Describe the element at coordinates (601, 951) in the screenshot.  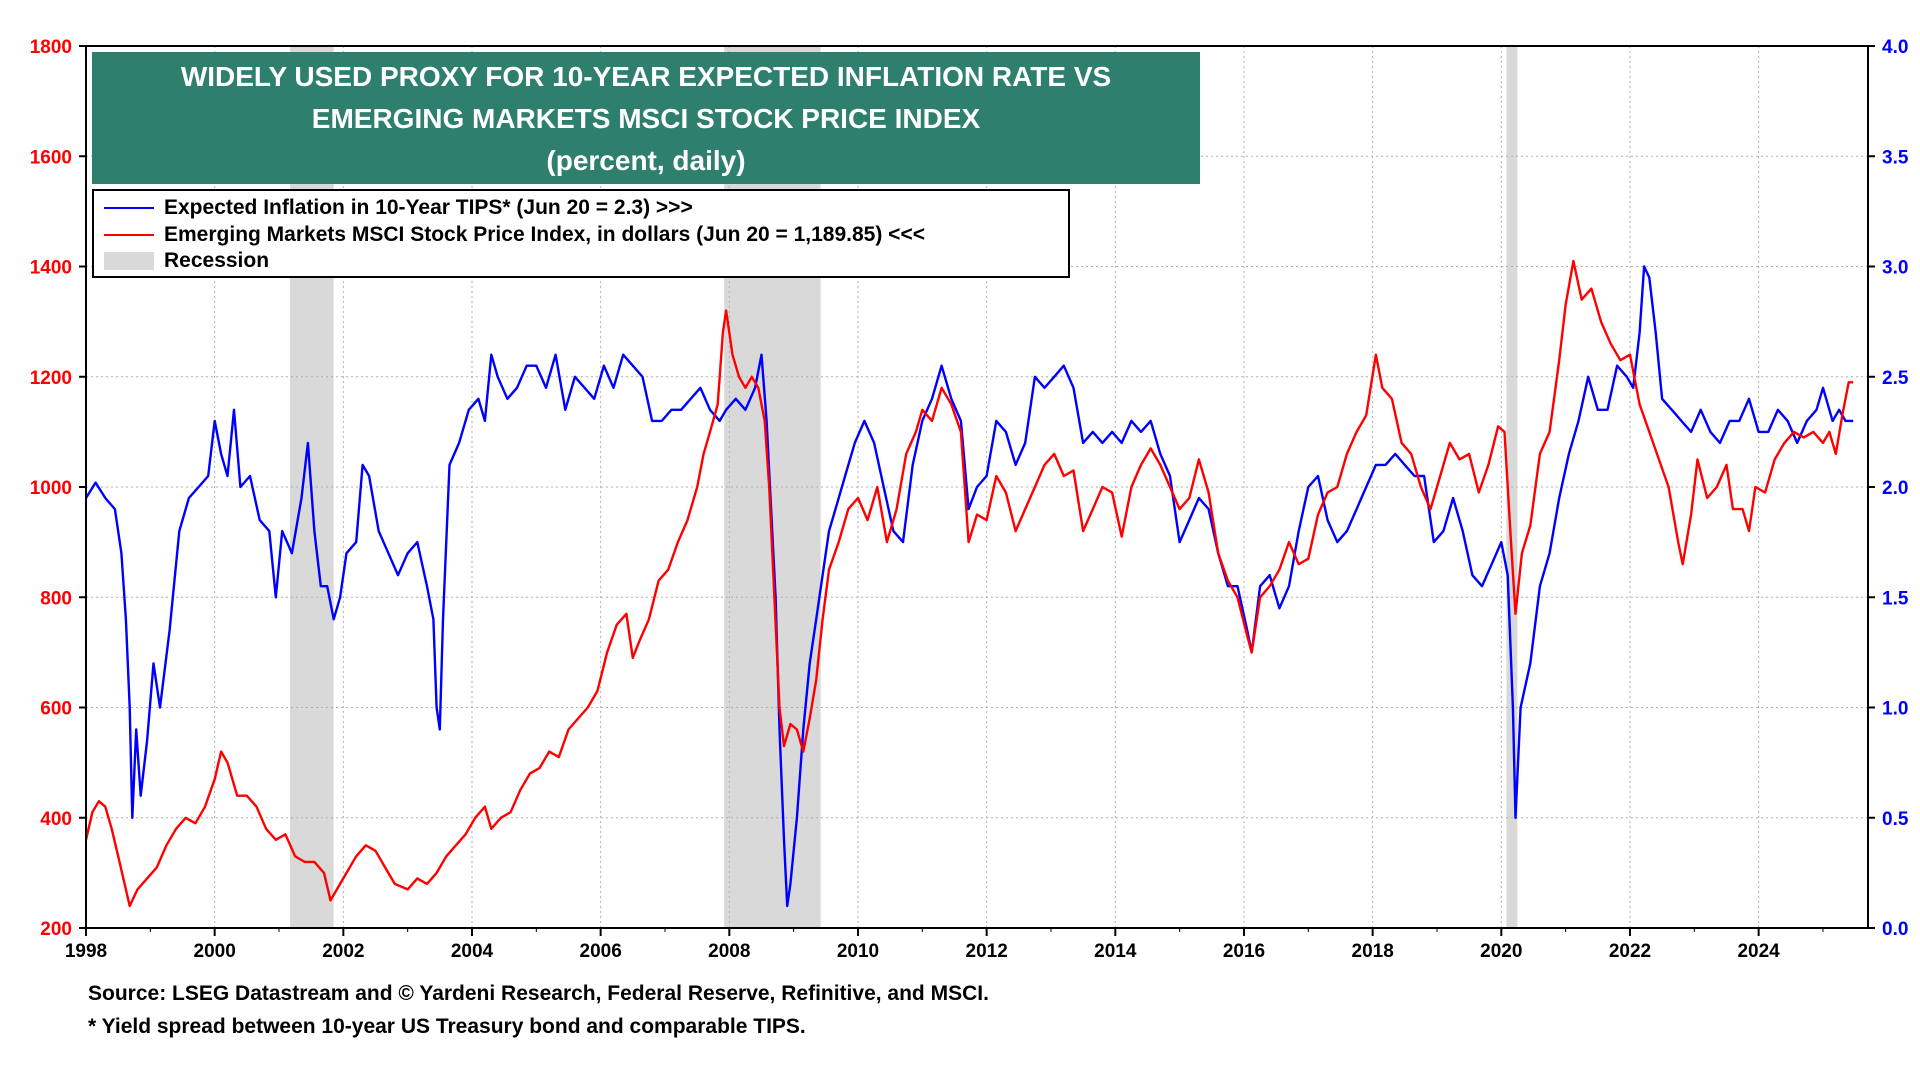
I see `x-tick-label-2006: 2006` at that location.